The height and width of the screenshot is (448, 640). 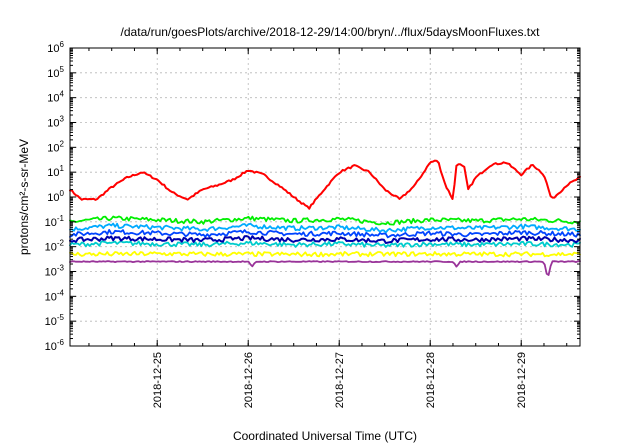 What do you see at coordinates (61, 292) in the screenshot?
I see `y-tick-label-exp: -4` at bounding box center [61, 292].